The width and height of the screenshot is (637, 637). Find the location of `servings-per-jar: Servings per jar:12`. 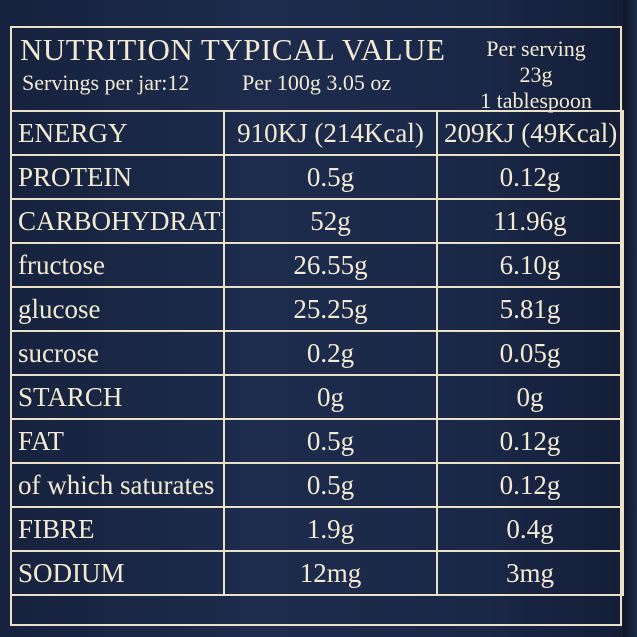

servings-per-jar: Servings per jar:12 is located at coordinates (106, 82).